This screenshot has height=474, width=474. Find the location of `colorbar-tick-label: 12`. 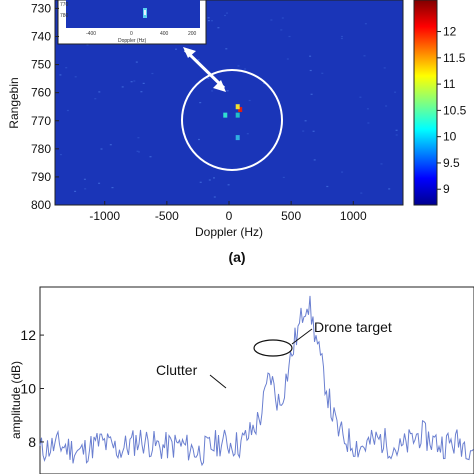

colorbar-tick-label: 12 is located at coordinates (450, 32).